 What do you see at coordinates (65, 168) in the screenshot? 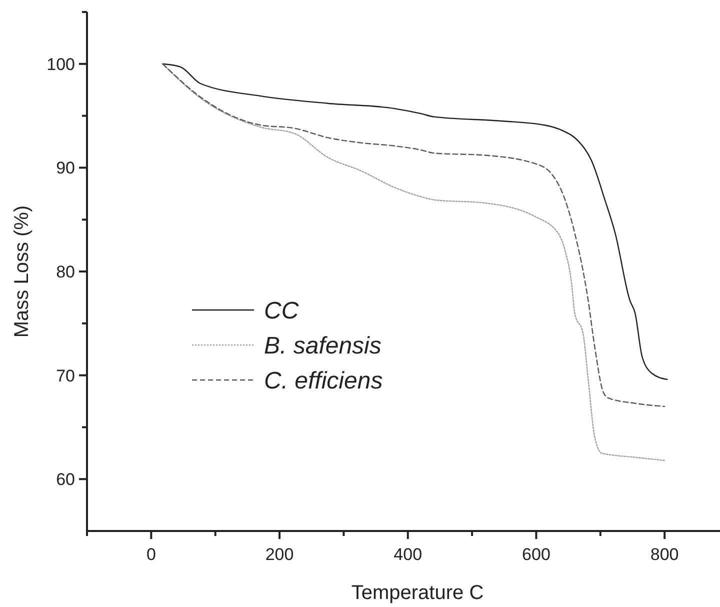
I see `y-tick-label: 90` at bounding box center [65, 168].